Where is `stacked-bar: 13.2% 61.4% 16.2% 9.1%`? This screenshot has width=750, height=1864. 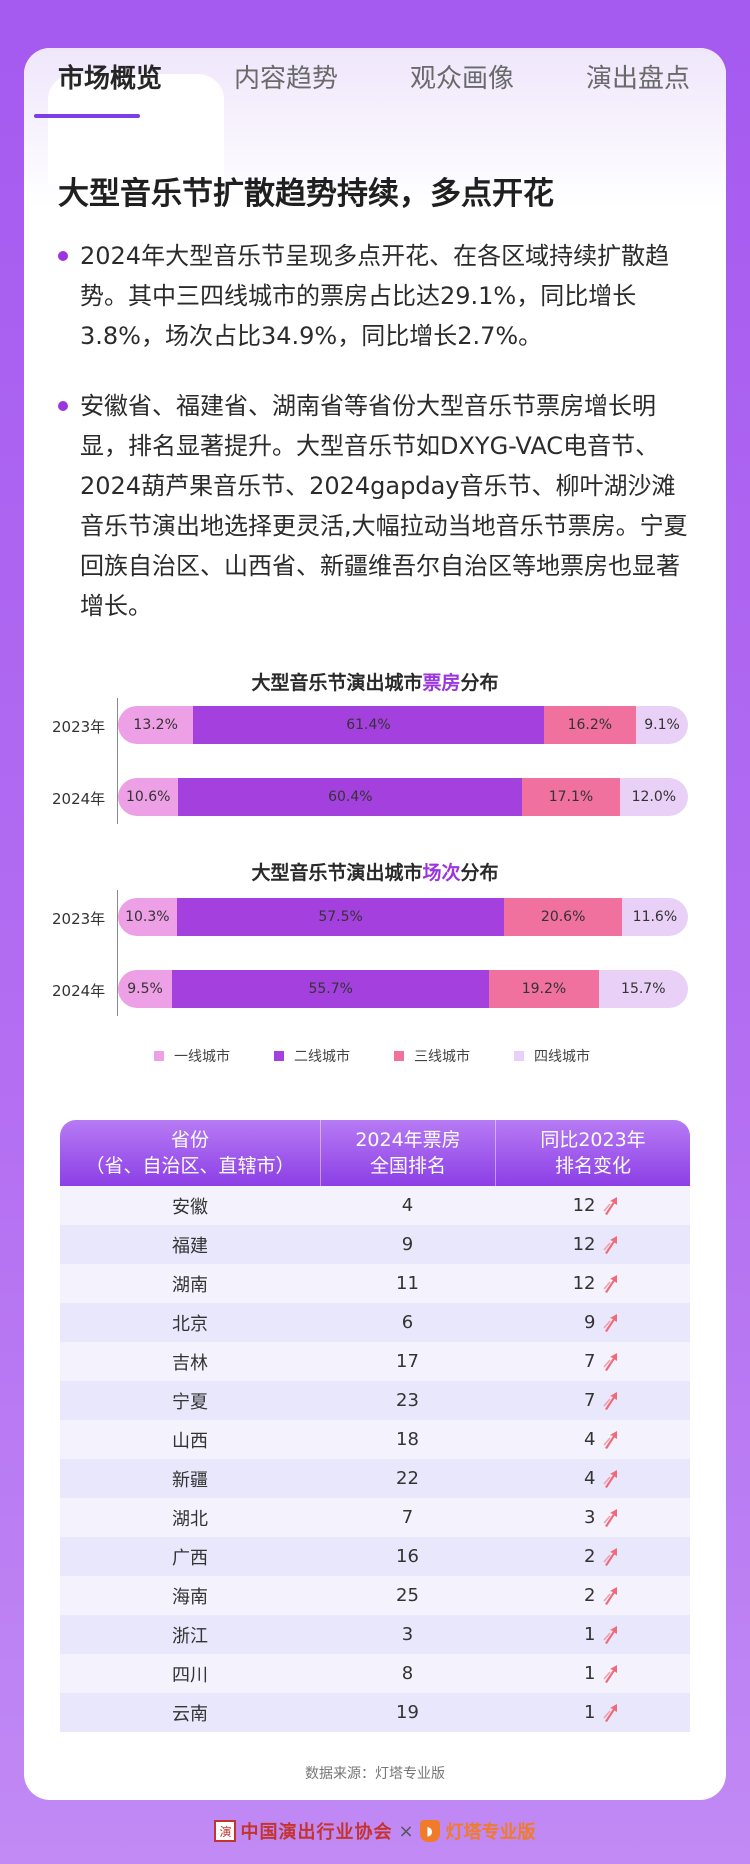 stacked-bar: 13.2% 61.4% 16.2% 9.1% is located at coordinates (403, 725).